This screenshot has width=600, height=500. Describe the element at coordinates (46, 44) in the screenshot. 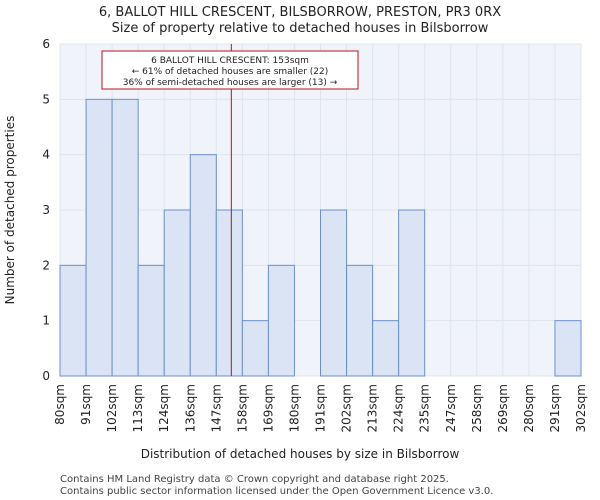

I see `y-tick-label: 6` at that location.